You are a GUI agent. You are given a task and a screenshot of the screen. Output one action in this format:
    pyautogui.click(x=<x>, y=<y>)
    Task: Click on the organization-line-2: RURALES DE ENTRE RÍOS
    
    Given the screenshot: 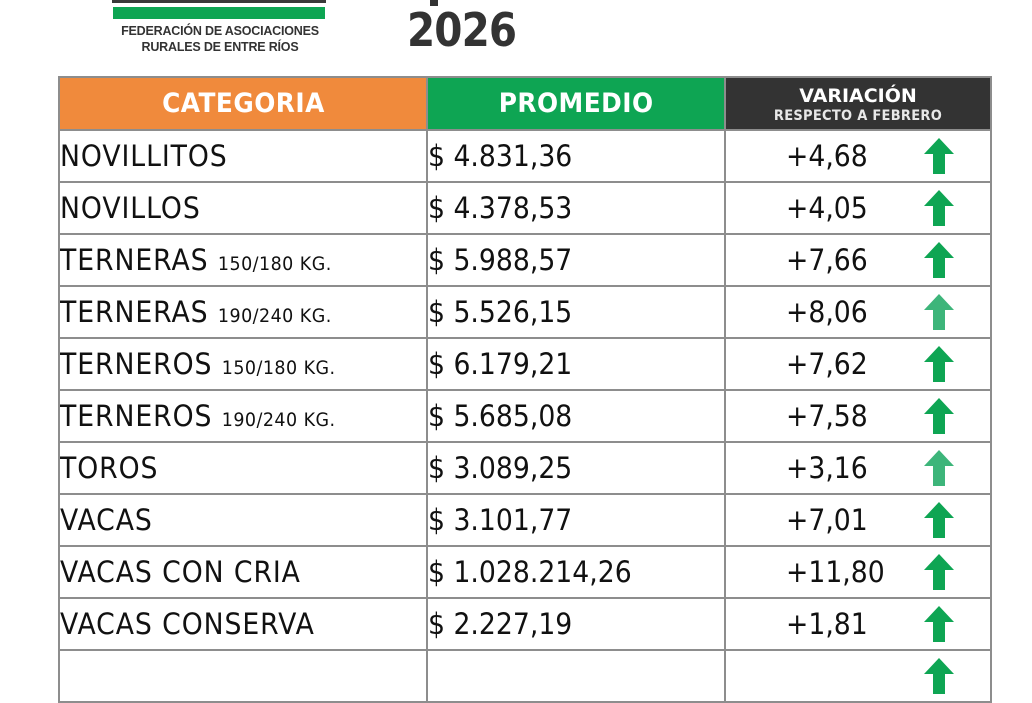 What is the action you would take?
    pyautogui.click(x=220, y=47)
    